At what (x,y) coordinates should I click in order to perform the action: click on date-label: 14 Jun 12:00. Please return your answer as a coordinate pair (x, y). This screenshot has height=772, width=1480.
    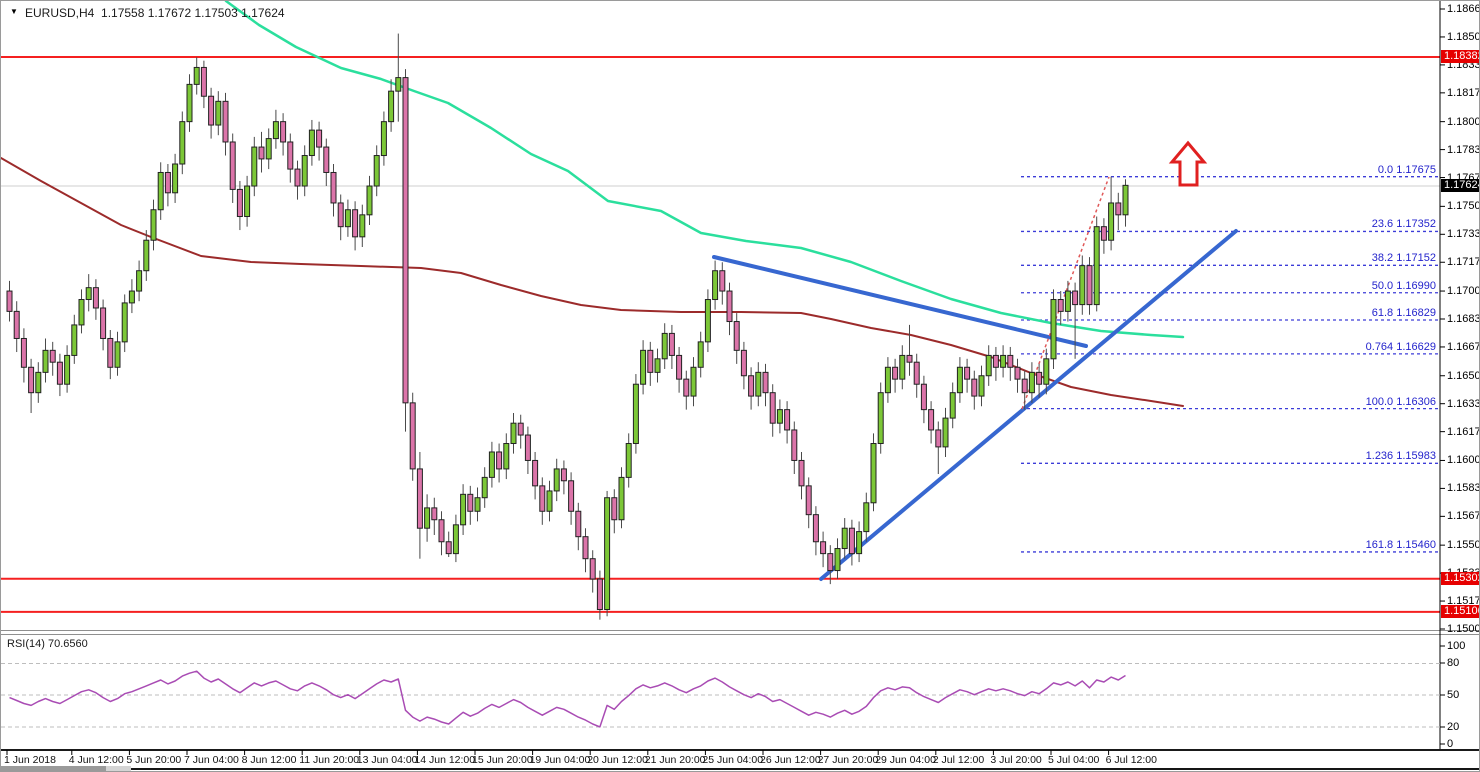
    Looking at the image, I should click on (445, 760).